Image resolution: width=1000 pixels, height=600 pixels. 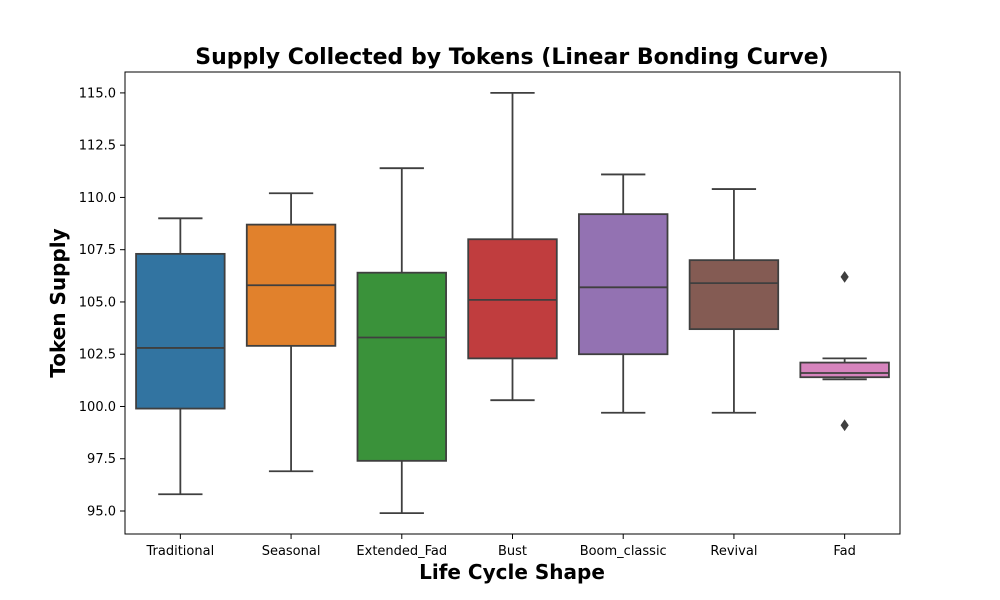 What do you see at coordinates (844, 551) in the screenshot?
I see `x-tick-label: Fad` at bounding box center [844, 551].